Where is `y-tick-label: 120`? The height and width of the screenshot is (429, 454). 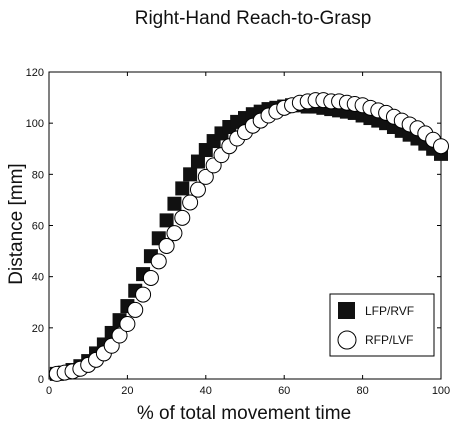 y-tick-label: 120 is located at coordinates (35, 73).